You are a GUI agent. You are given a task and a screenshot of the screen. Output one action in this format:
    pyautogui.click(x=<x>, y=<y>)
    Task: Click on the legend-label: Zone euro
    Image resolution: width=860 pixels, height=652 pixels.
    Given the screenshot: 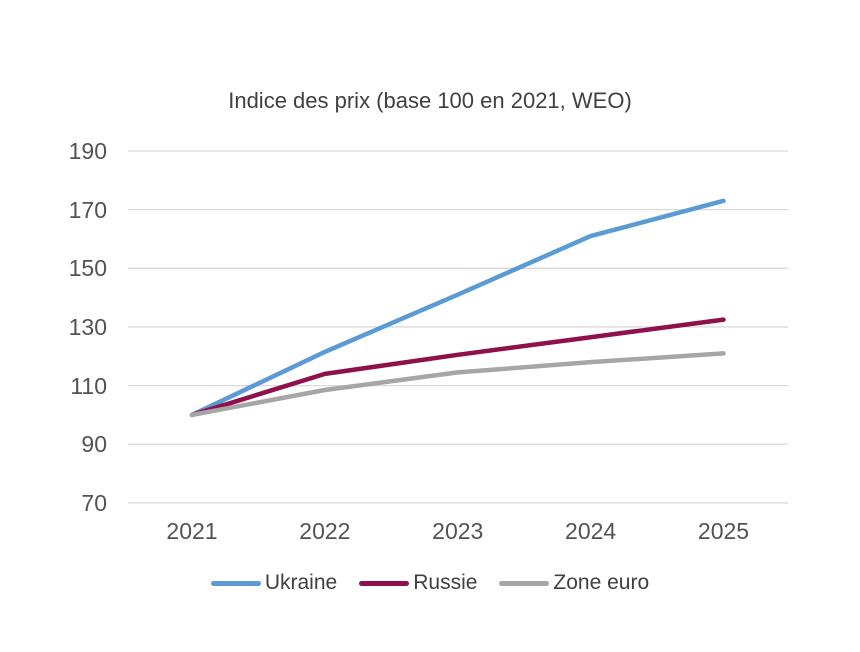 What is the action you would take?
    pyautogui.click(x=601, y=582)
    